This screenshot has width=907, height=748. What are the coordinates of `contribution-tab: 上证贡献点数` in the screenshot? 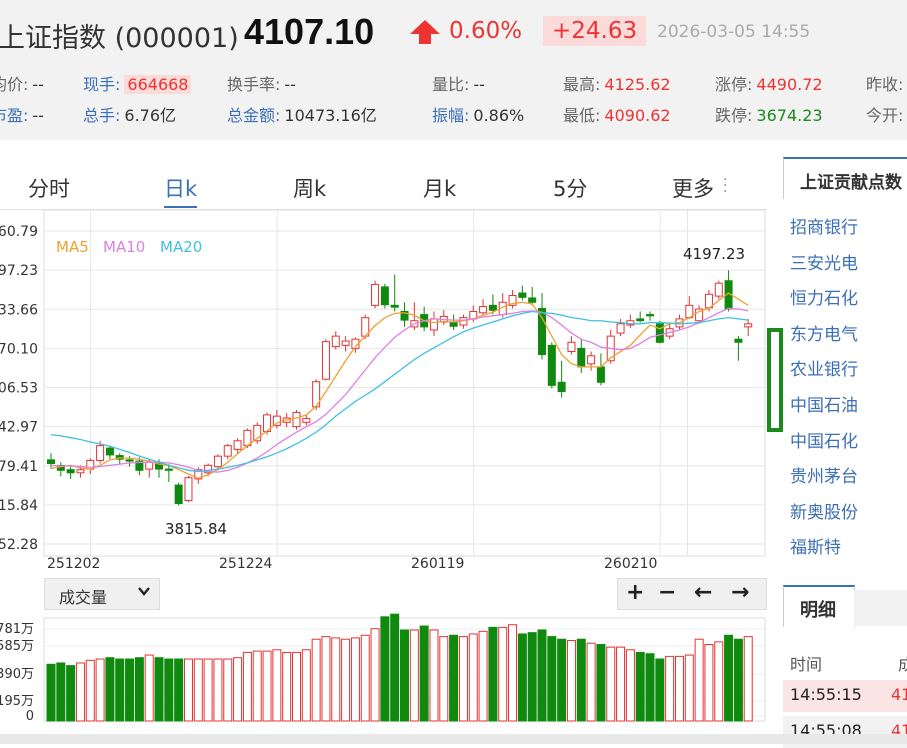 It's located at (845, 178).